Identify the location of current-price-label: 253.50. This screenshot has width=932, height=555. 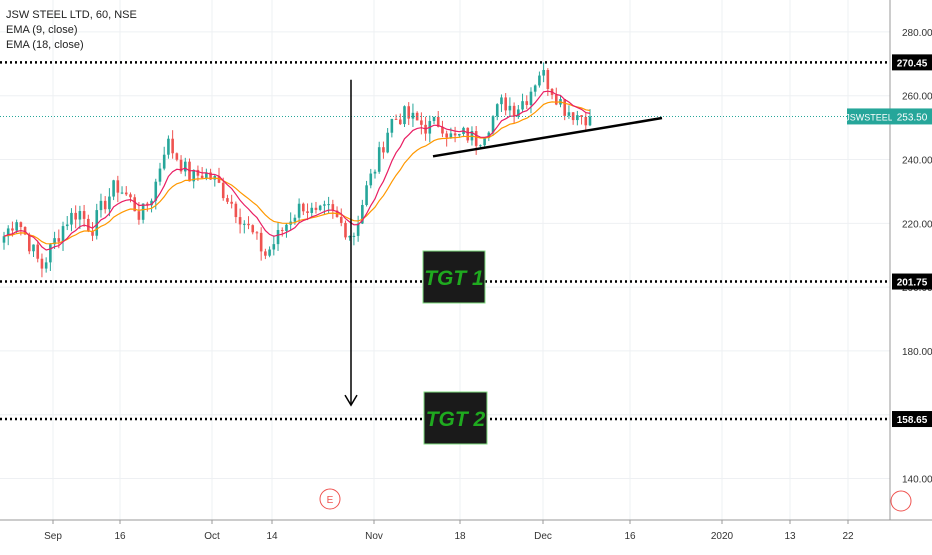
(912, 117).